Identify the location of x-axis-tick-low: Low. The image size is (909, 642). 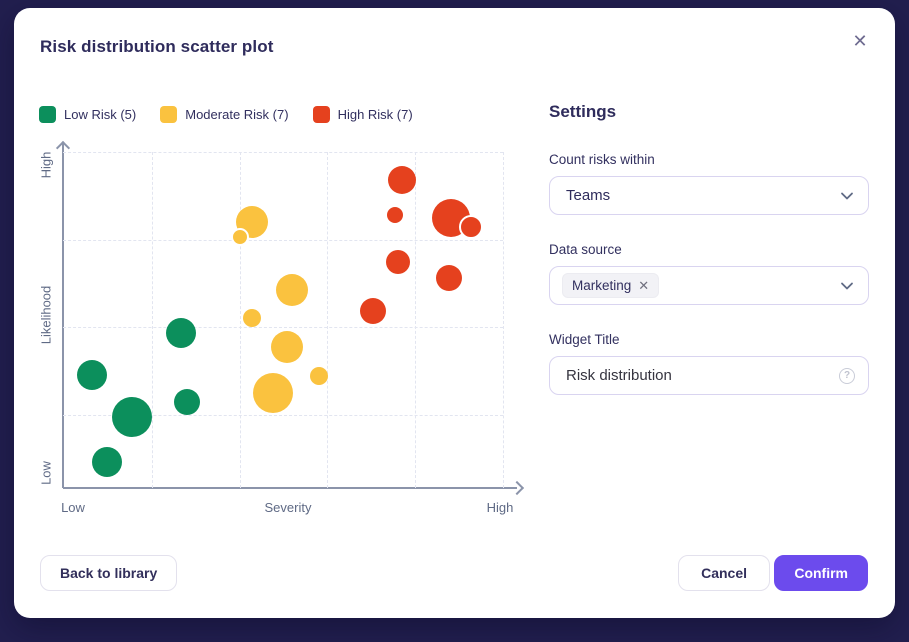
(73, 507).